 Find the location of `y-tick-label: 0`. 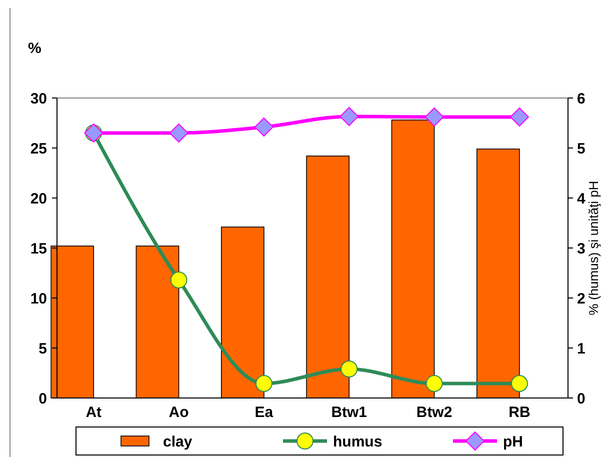

y-tick-label: 0 is located at coordinates (42, 399).